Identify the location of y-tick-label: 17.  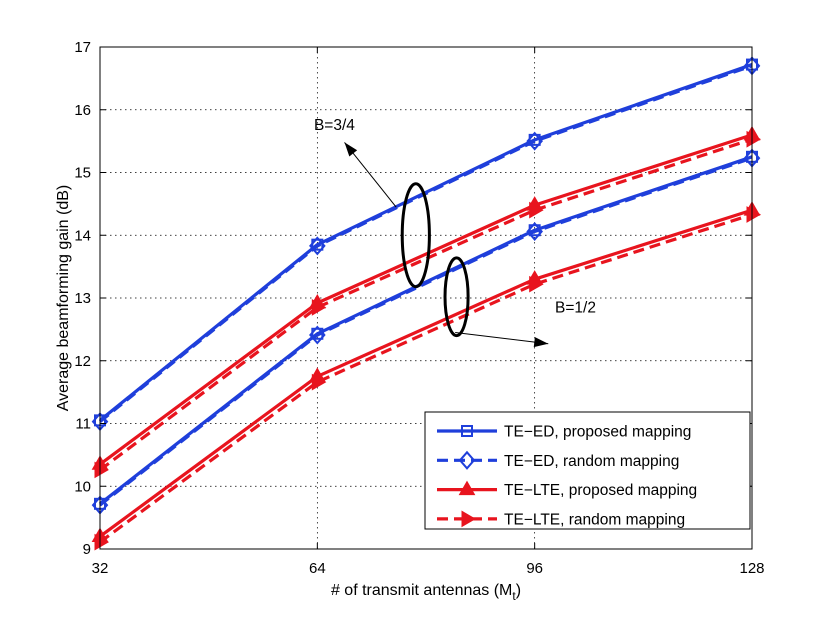
(82, 47).